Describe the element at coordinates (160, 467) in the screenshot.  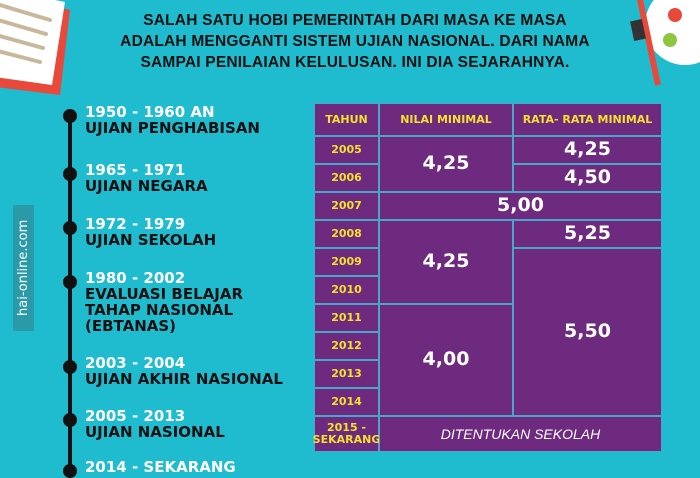
I see `timeline-years: 2014 - SEKARANG` at that location.